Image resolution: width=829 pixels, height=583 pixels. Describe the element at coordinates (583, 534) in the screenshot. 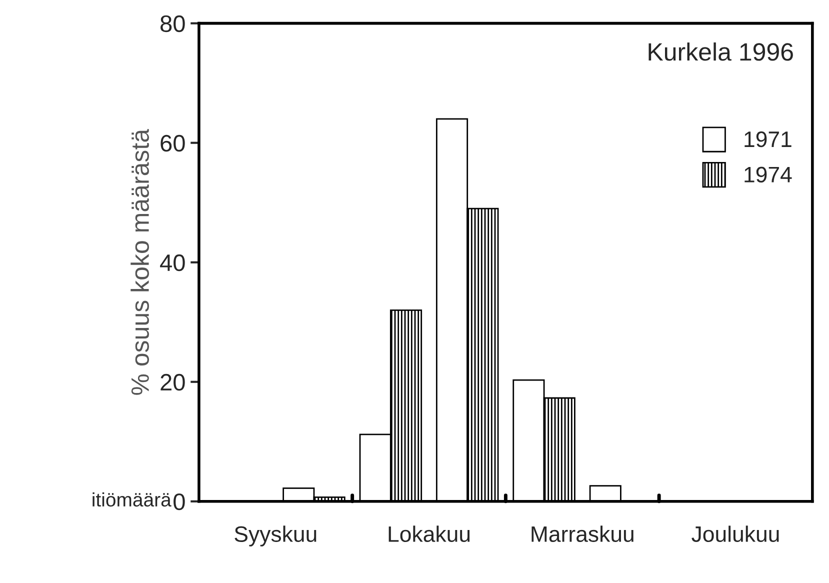

I see `x-tick-label: Marraskuu` at that location.